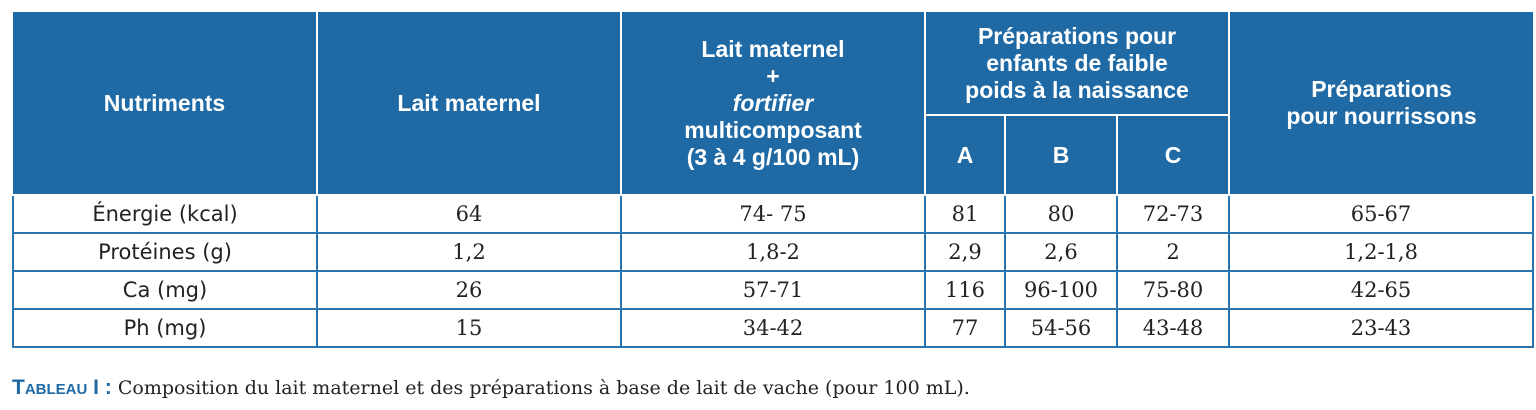  What do you see at coordinates (1077, 35) in the screenshot?
I see `header-faible-poids-line1: Préparations pour` at bounding box center [1077, 35].